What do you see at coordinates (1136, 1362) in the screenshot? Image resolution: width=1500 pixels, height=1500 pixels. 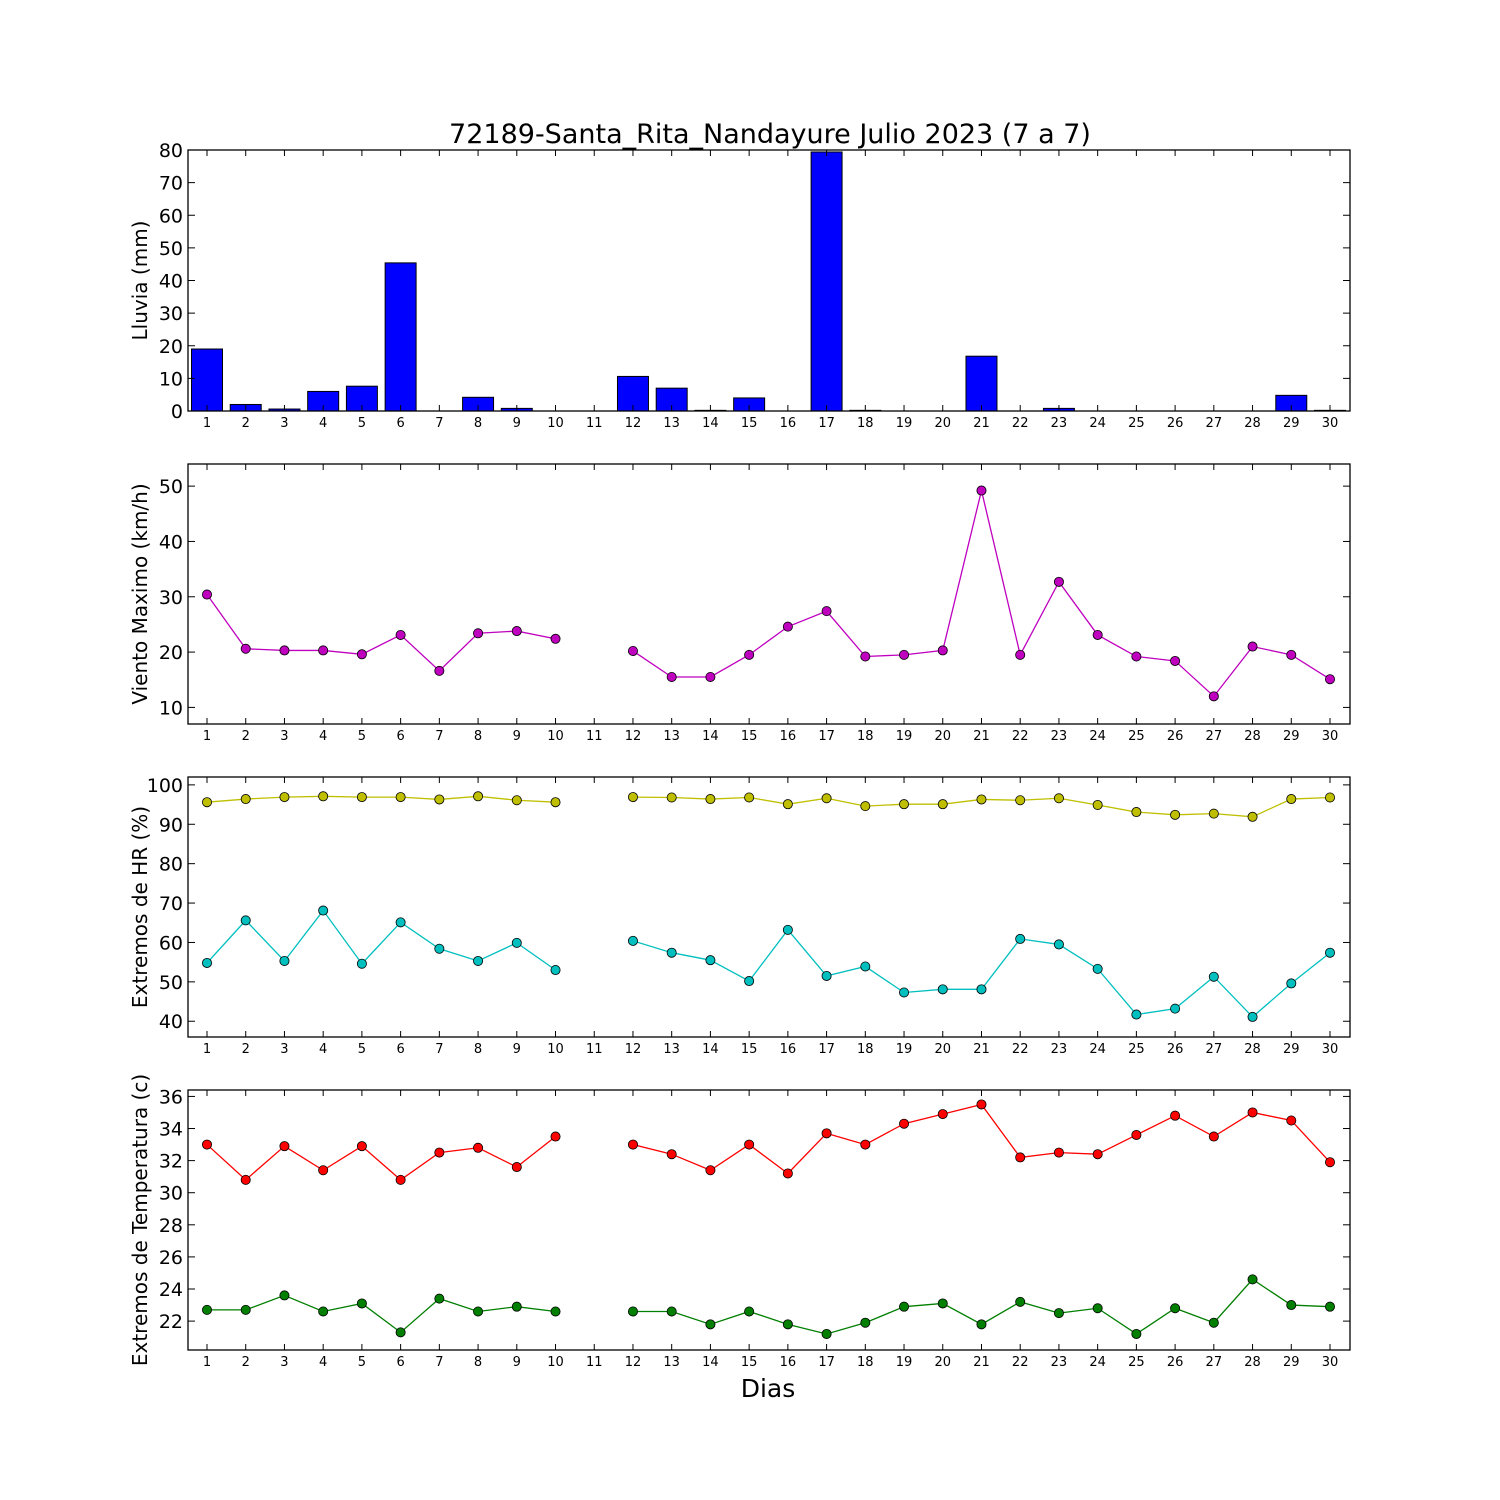 I see `x-tick-label: 25` at bounding box center [1136, 1362].